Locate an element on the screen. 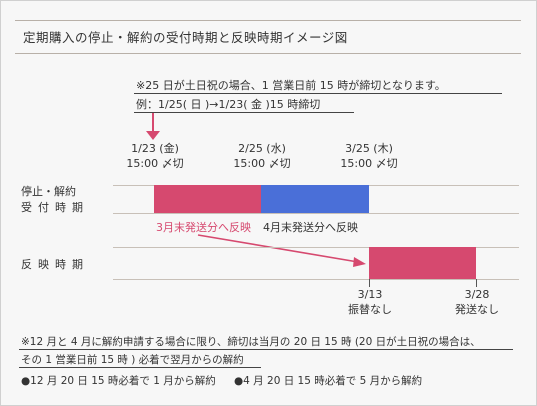  reflect-arrow-icon is located at coordinates (281, 250).